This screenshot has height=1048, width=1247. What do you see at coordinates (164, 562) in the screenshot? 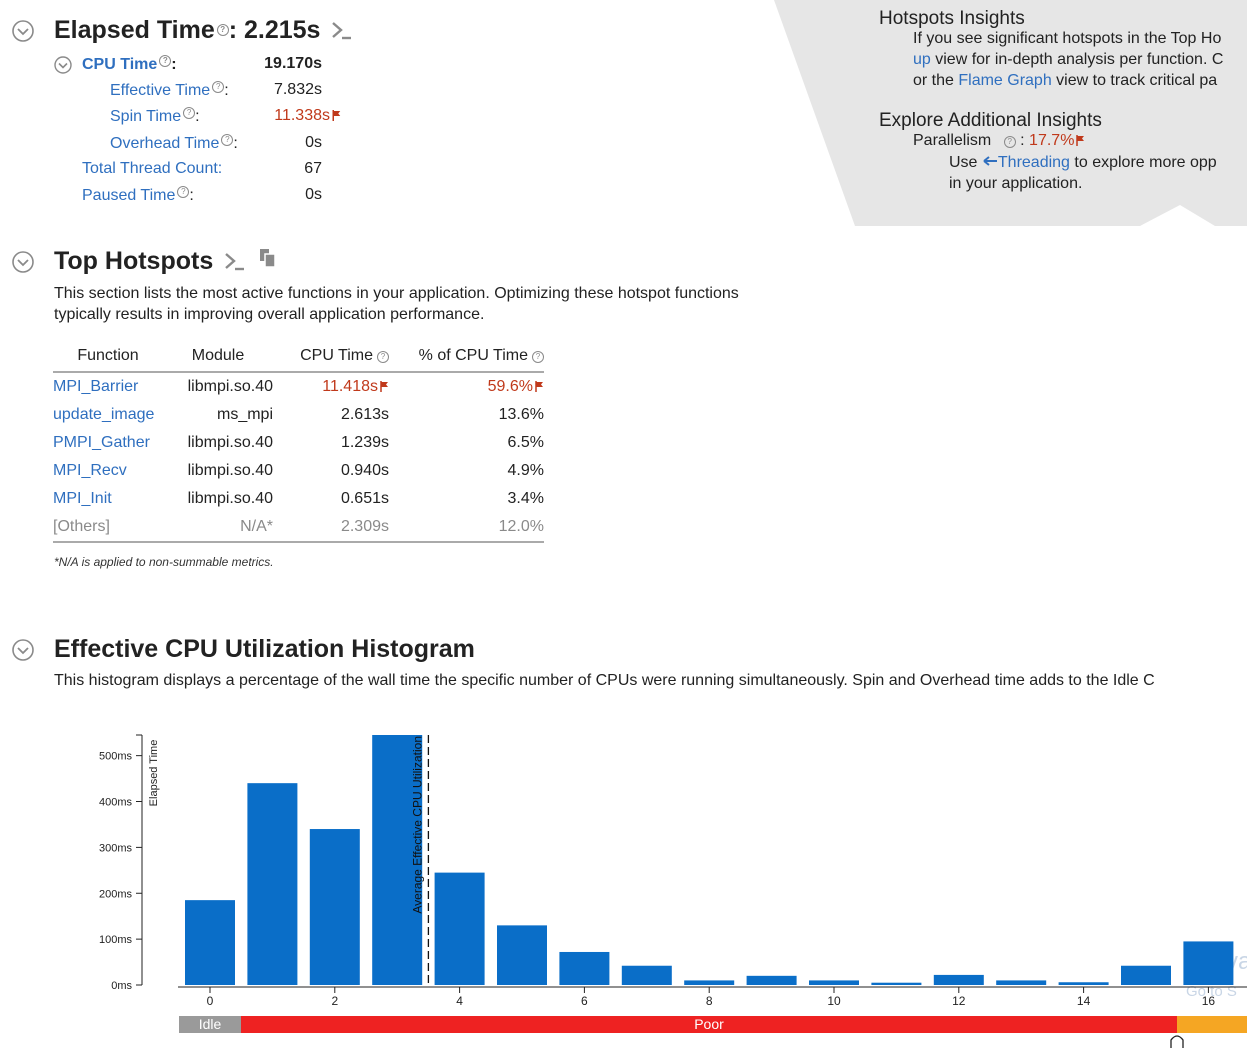
I see `hotspots-footnote: *N/A is applied to non-summable metrics.` at bounding box center [164, 562].